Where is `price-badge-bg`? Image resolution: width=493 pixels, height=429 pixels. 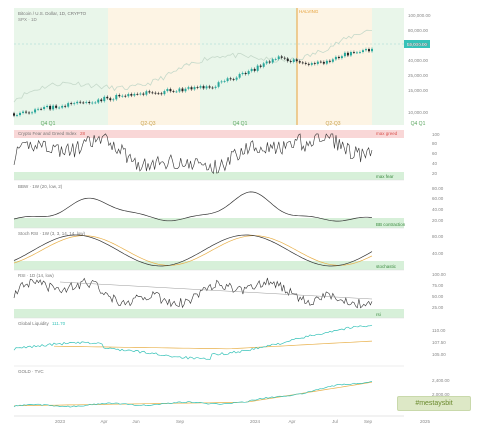 price-badge-bg is located at coordinates (417, 44).